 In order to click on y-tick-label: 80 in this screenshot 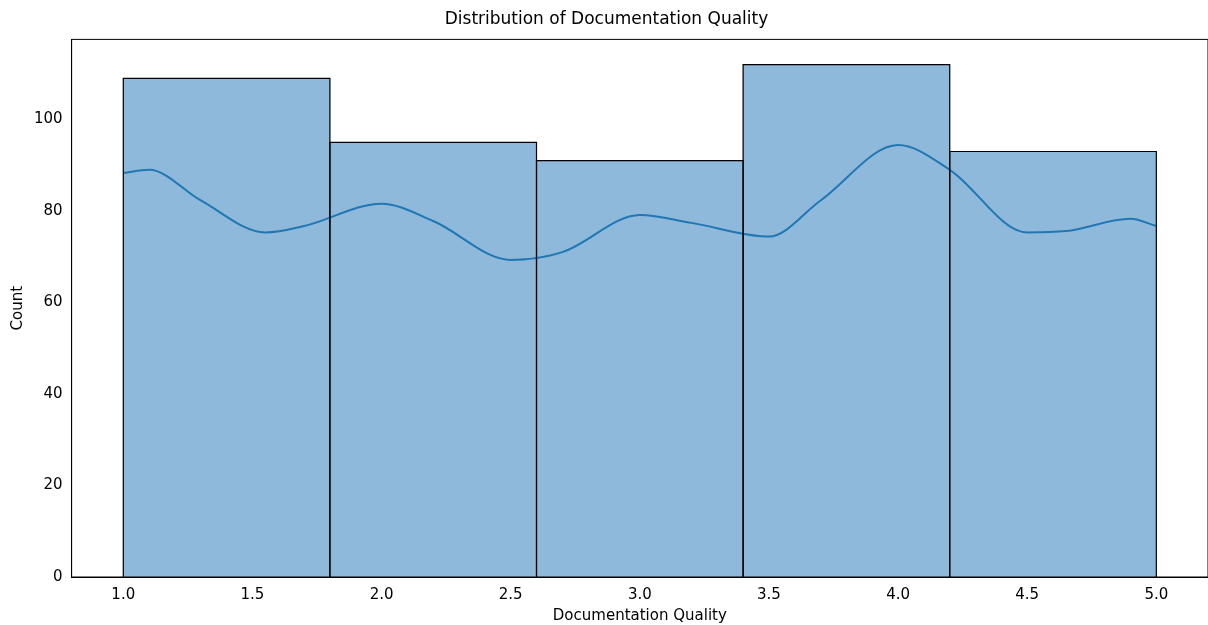, I will do `click(53, 209)`.